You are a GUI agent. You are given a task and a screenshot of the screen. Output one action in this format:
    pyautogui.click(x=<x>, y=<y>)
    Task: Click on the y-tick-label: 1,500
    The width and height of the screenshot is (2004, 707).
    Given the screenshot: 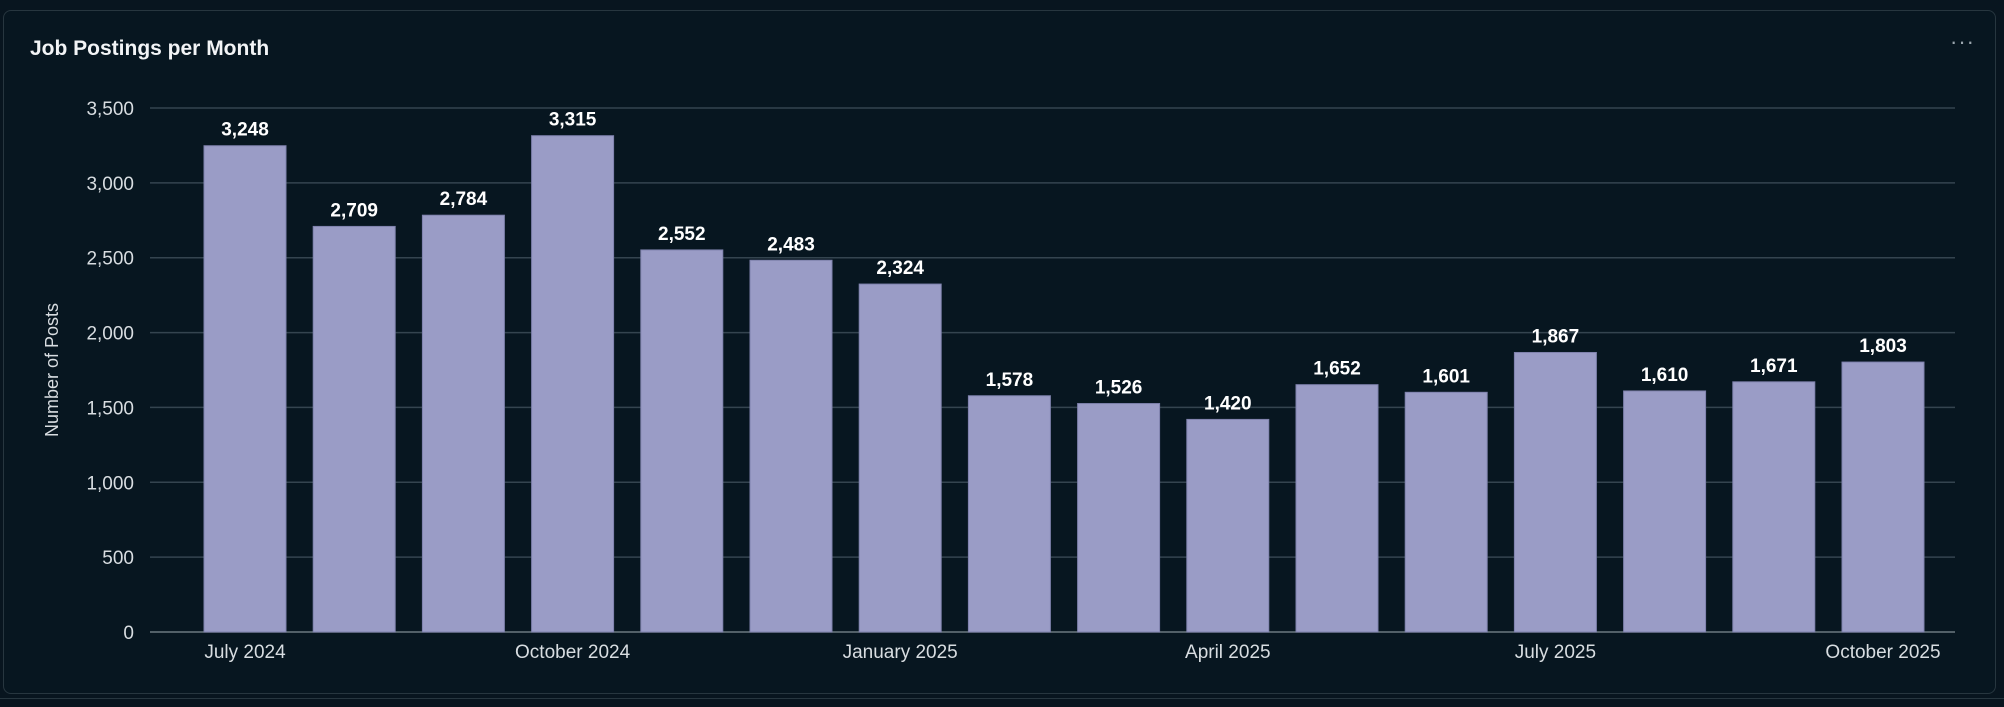 What is the action you would take?
    pyautogui.click(x=110, y=408)
    